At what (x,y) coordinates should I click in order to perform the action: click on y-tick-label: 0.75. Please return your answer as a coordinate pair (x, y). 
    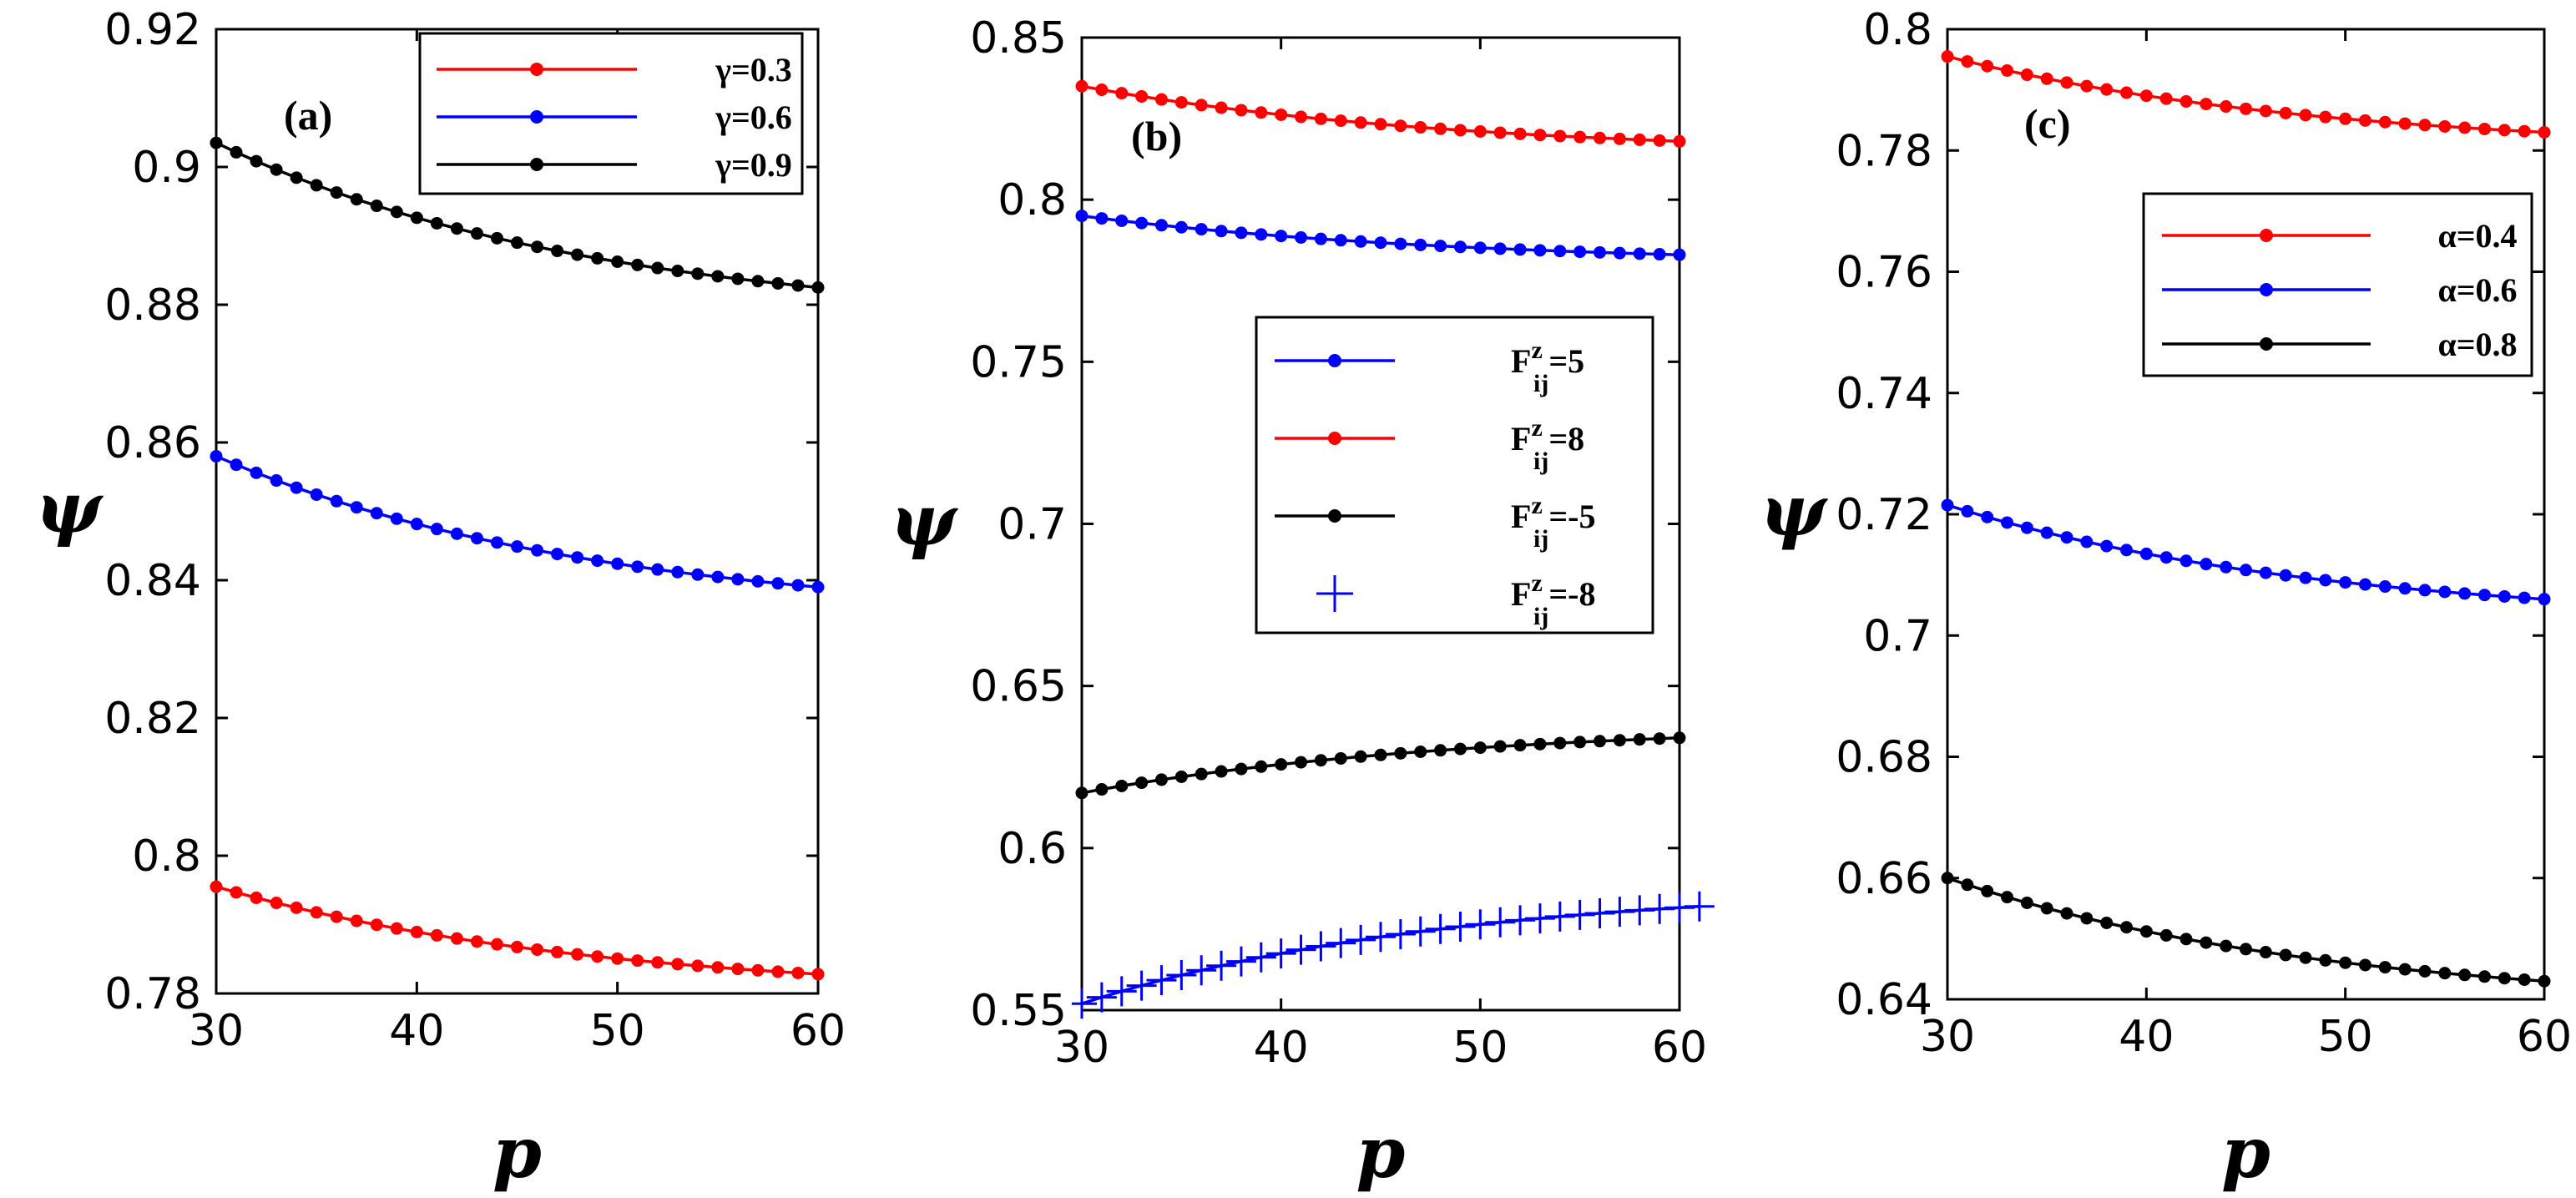
    Looking at the image, I should click on (1018, 362).